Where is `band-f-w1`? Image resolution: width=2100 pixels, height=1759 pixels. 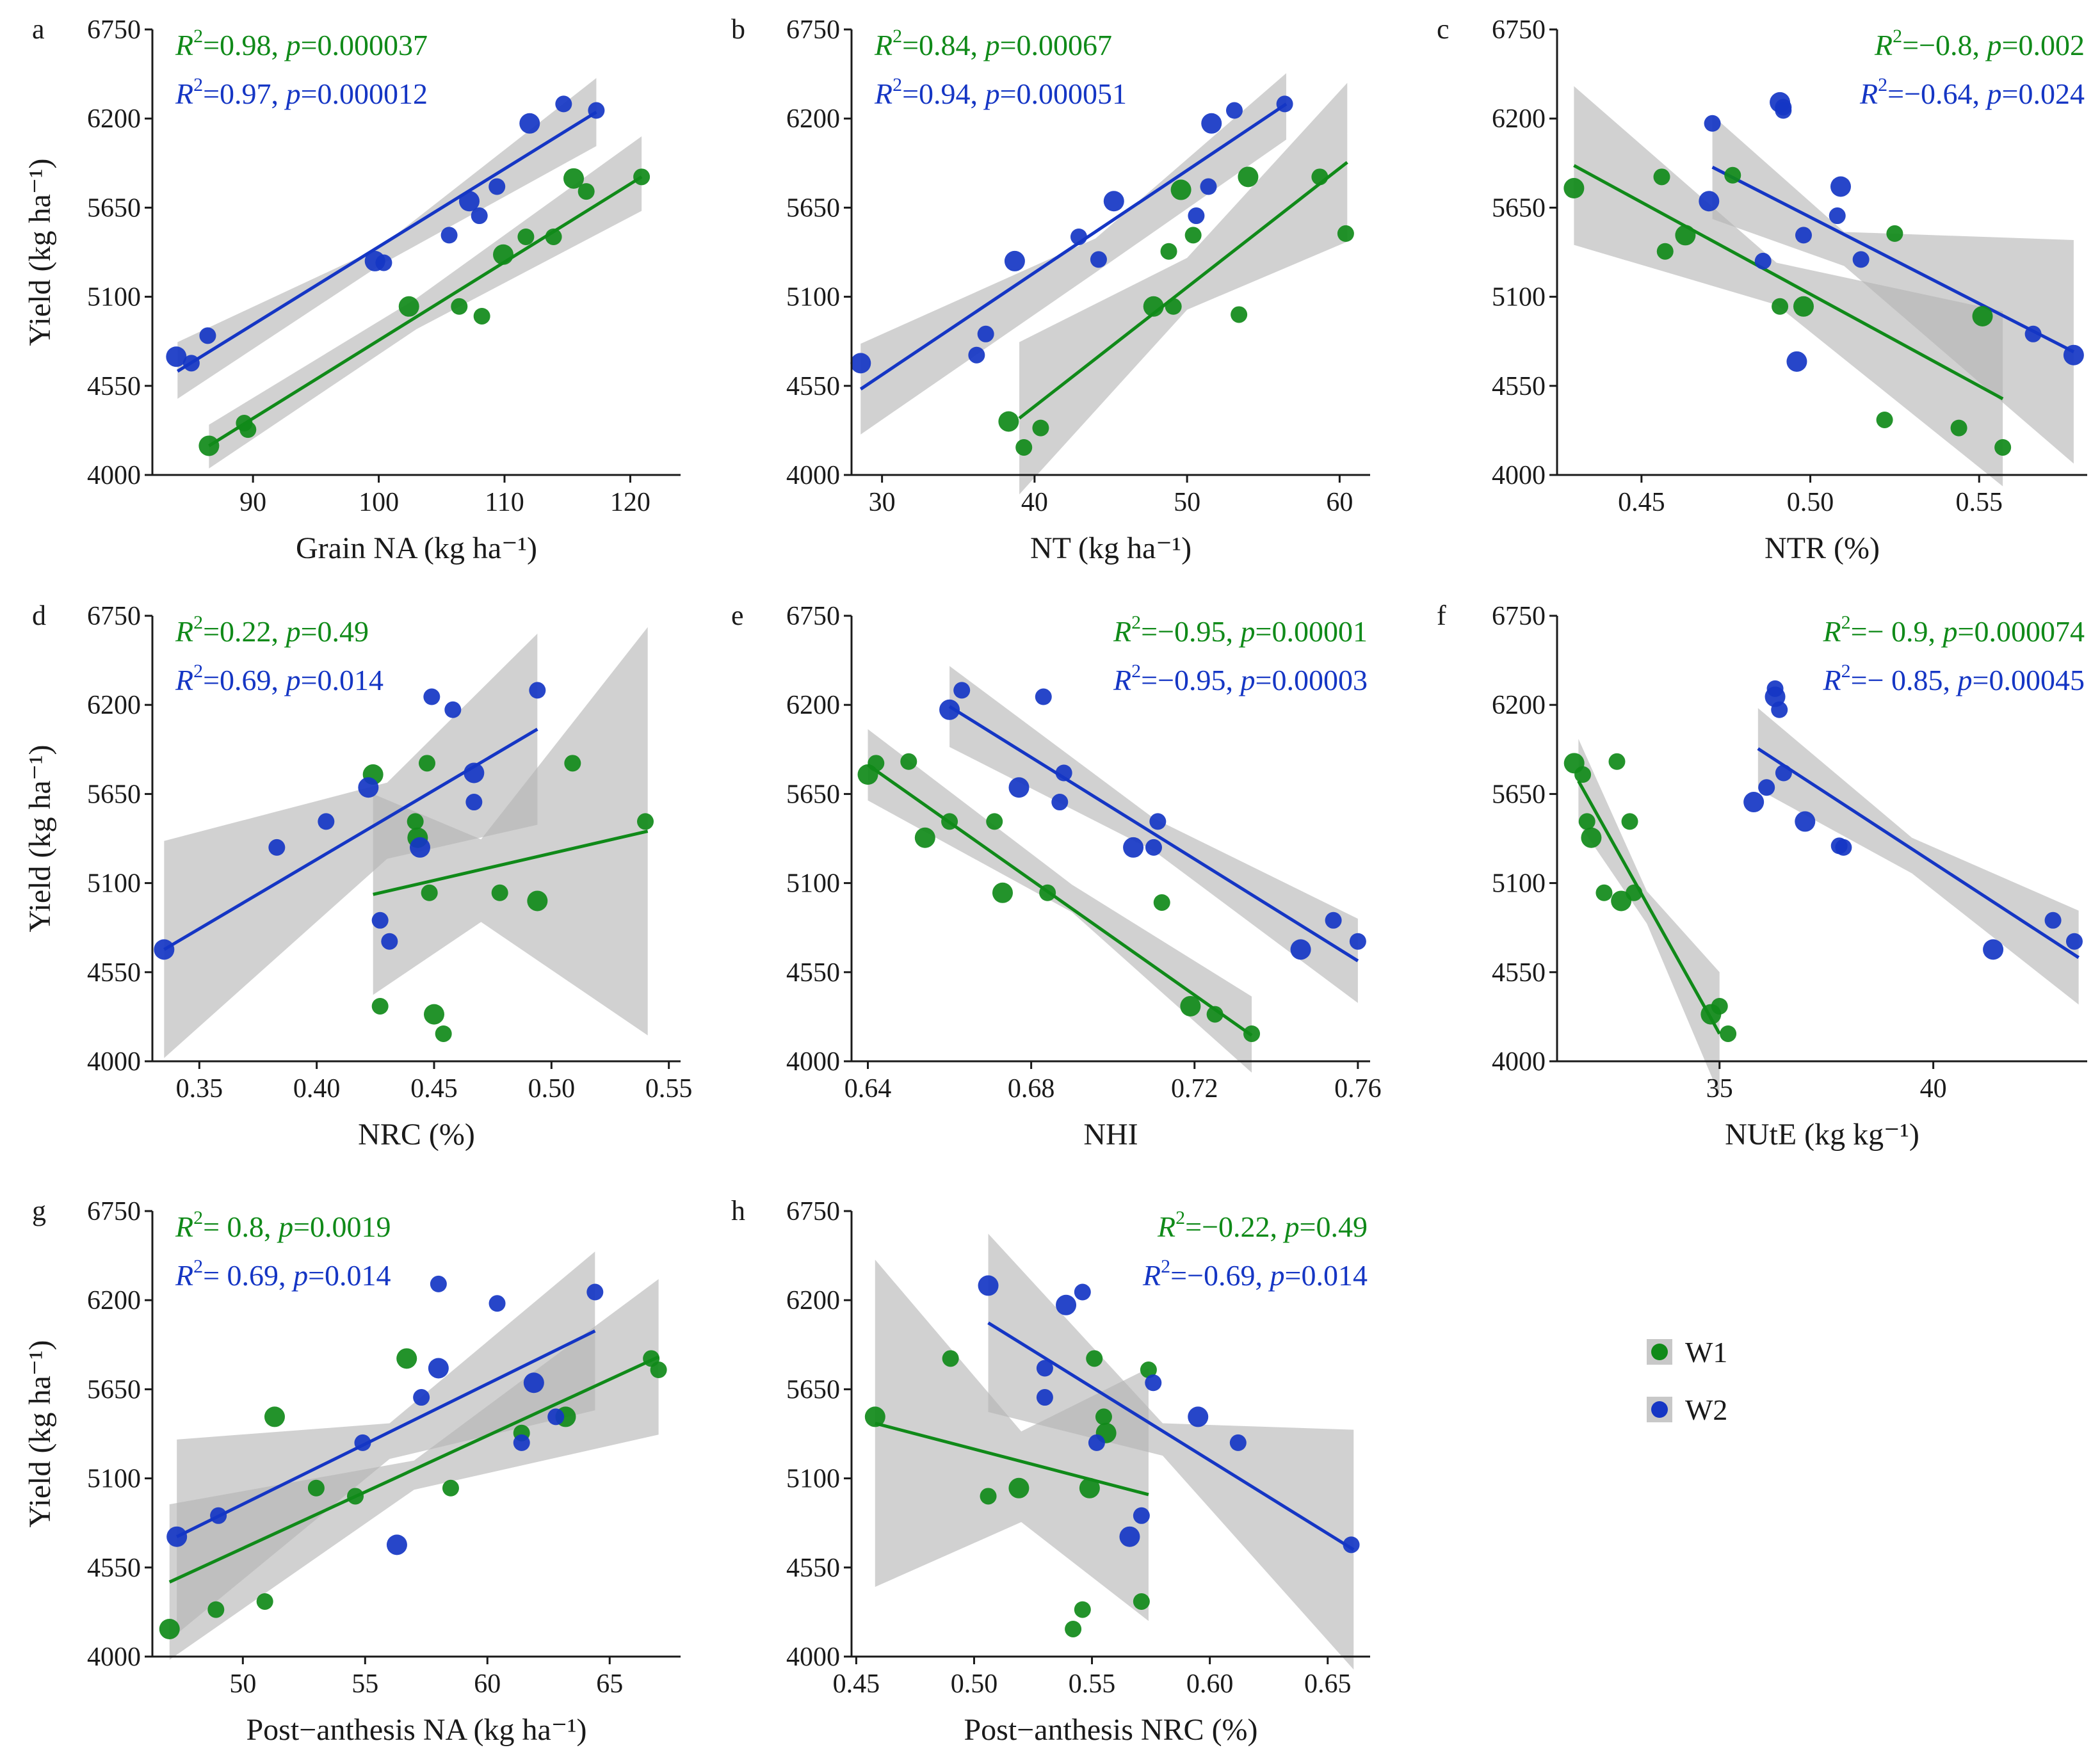
band-f-w1 is located at coordinates (1649, 917).